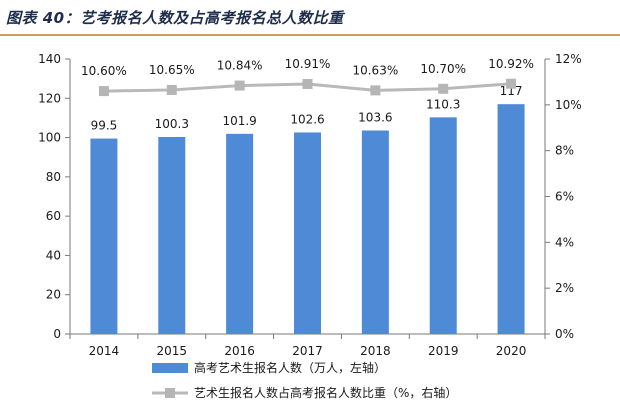 Image resolution: width=620 pixels, height=415 pixels. What do you see at coordinates (511, 64) in the screenshot?
I see `ratio-value-label: 10.92%` at bounding box center [511, 64].